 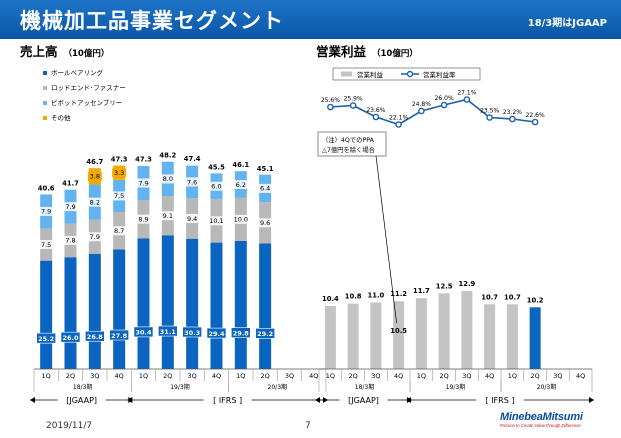 I want to click on sales-legend-label: ピボットアッセンブリー, so click(x=86, y=102).